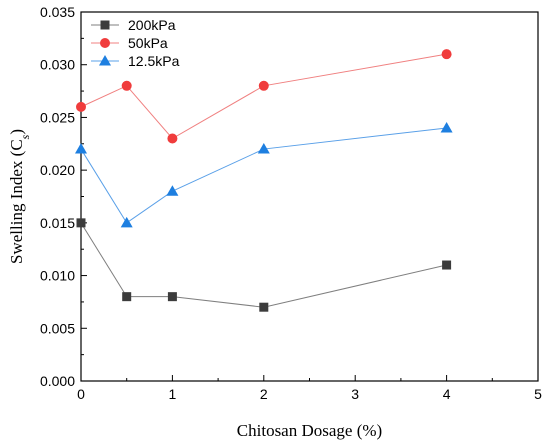 The width and height of the screenshot is (550, 444). I want to click on y-tick-label: 0.000, so click(57, 381).